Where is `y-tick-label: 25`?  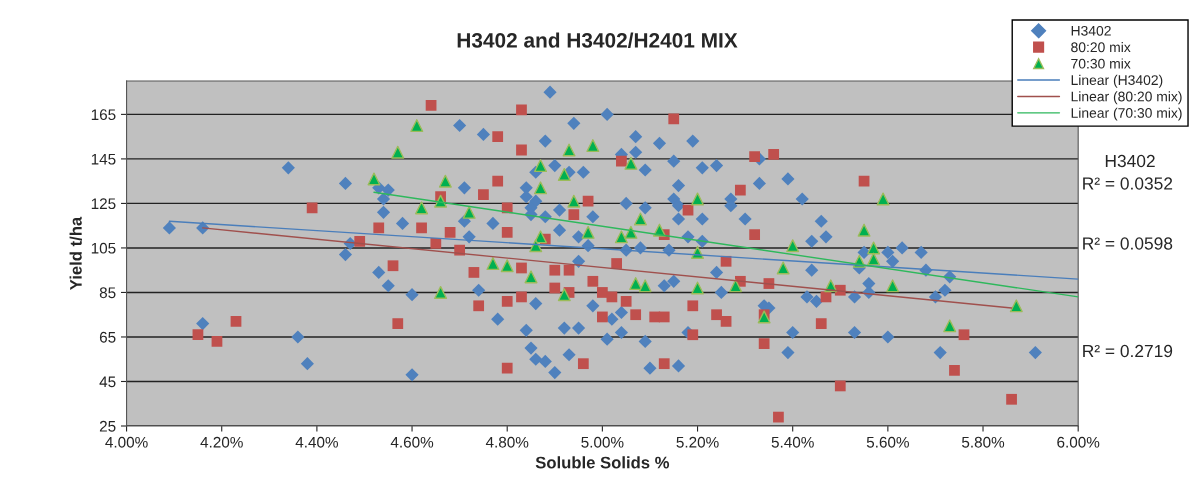
y-tick-label: 25 is located at coordinates (107, 426).